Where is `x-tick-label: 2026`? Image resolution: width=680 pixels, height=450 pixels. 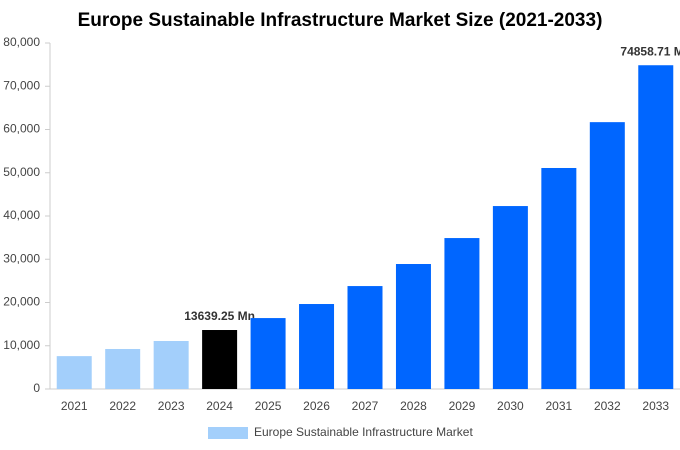 x-tick-label: 2026 is located at coordinates (316, 406).